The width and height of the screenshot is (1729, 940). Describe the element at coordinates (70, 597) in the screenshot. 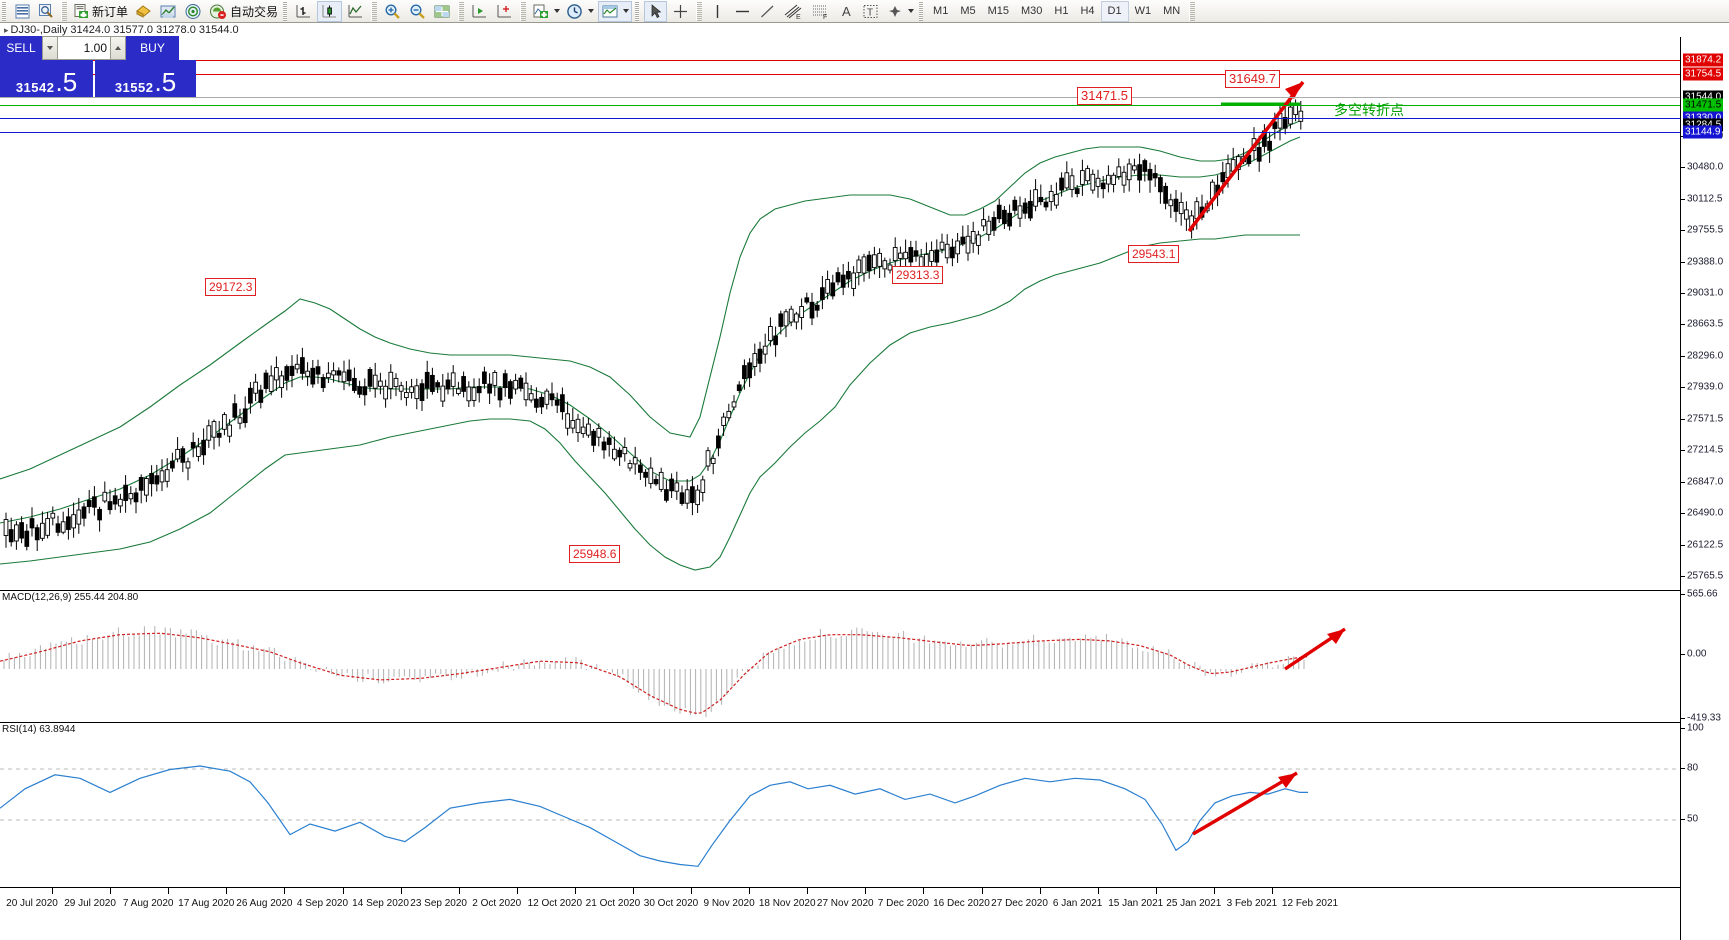

I see `macd-title: MACD(12,26,9) 255.44 204.80` at that location.